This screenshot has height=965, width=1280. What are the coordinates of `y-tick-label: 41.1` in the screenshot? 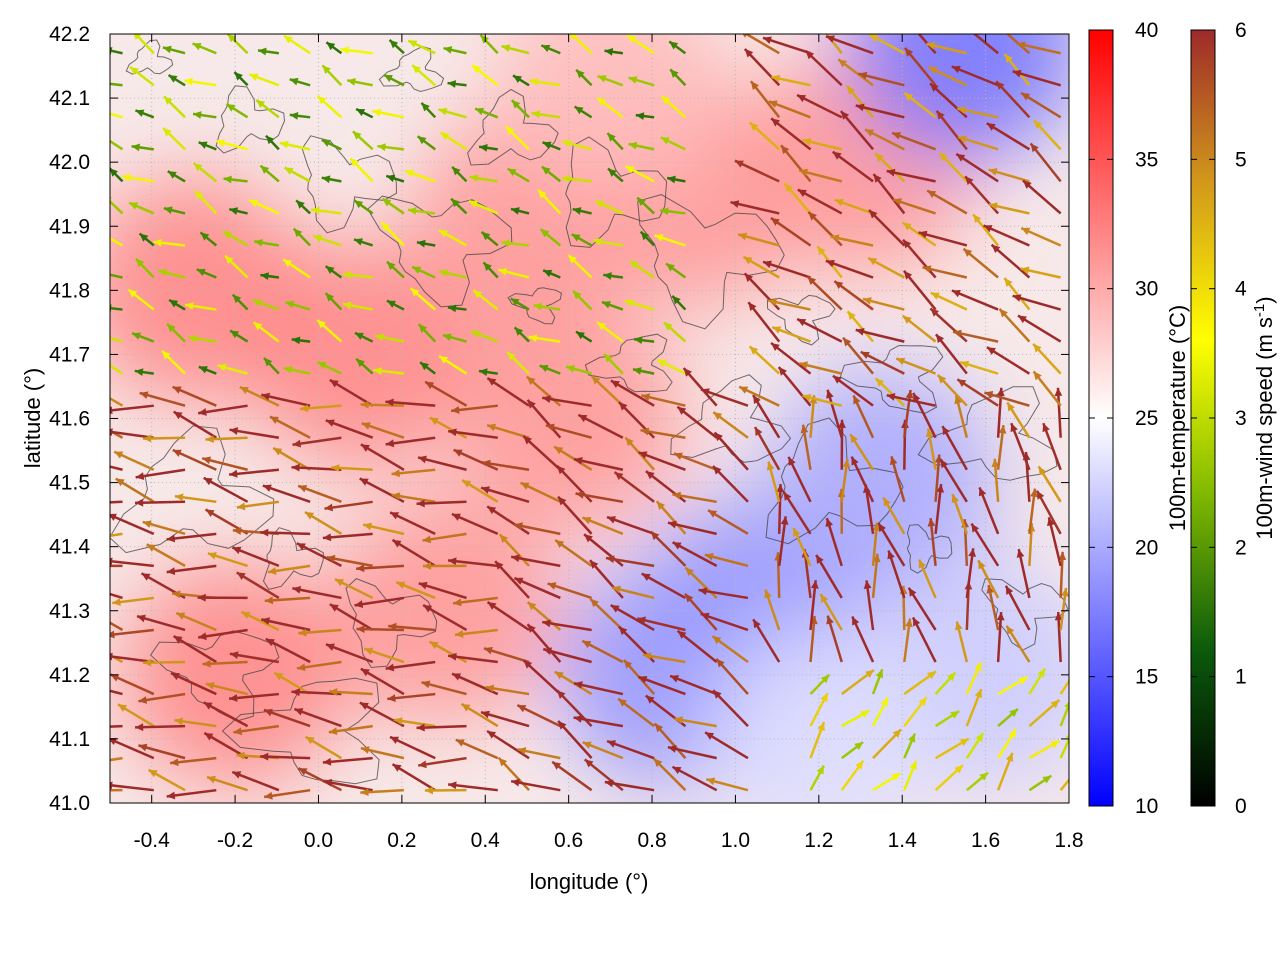 It's located at (69, 739).